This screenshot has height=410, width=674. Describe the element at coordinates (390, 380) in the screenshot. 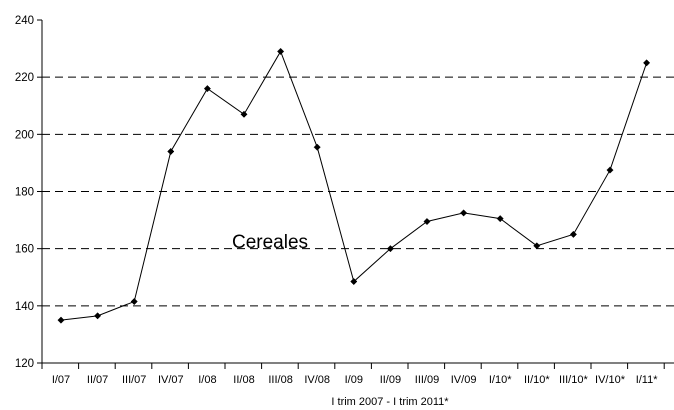

I see `x-tick-label-9: II/09` at that location.